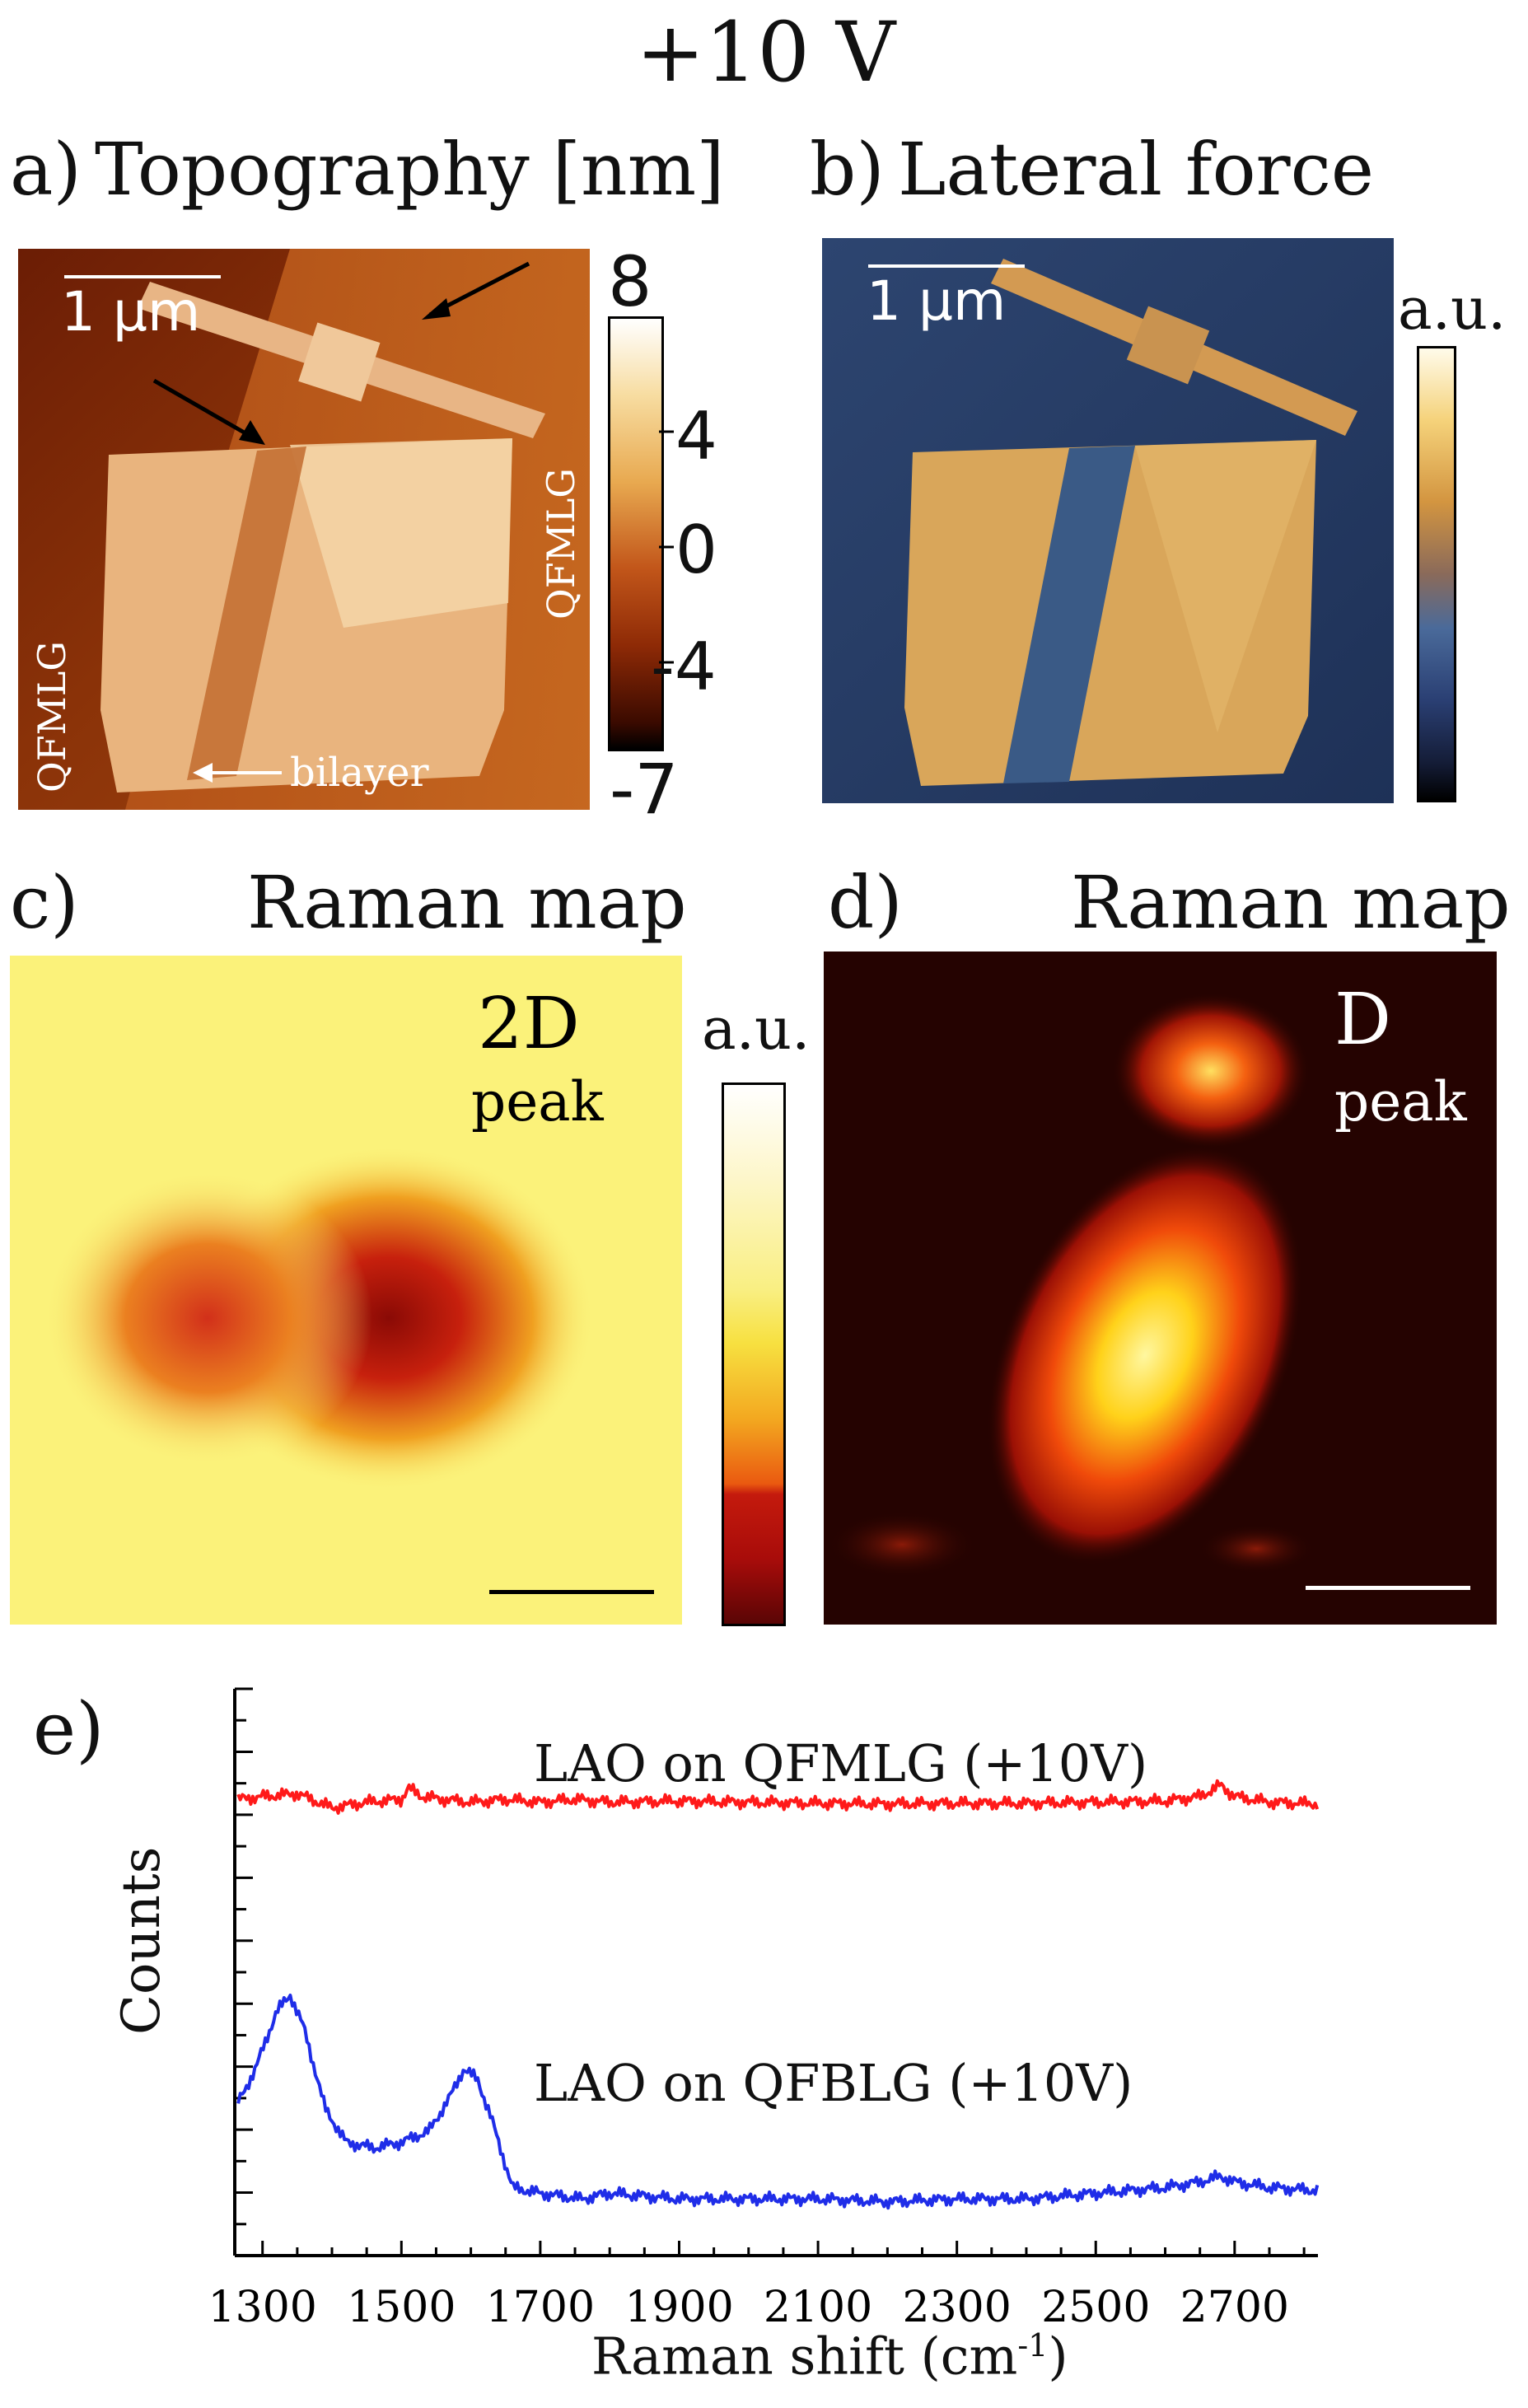 This screenshot has height=2408, width=1528. Describe the element at coordinates (359, 773) in the screenshot. I see `topo-bilayer-label: bilayer` at that location.